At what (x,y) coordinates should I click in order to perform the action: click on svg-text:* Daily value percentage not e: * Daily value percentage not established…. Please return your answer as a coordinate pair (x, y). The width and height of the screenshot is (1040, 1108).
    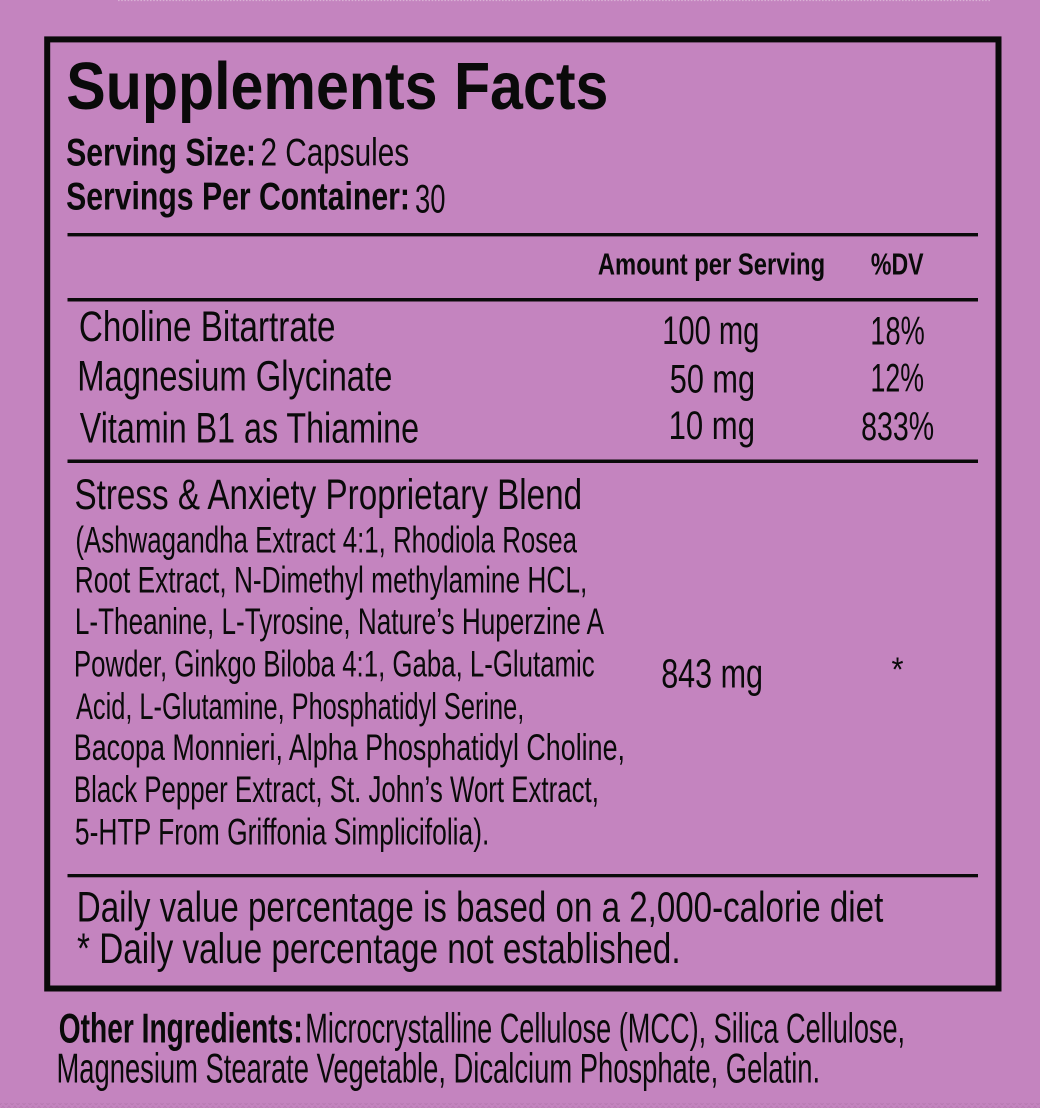
    Looking at the image, I should click on (379, 949).